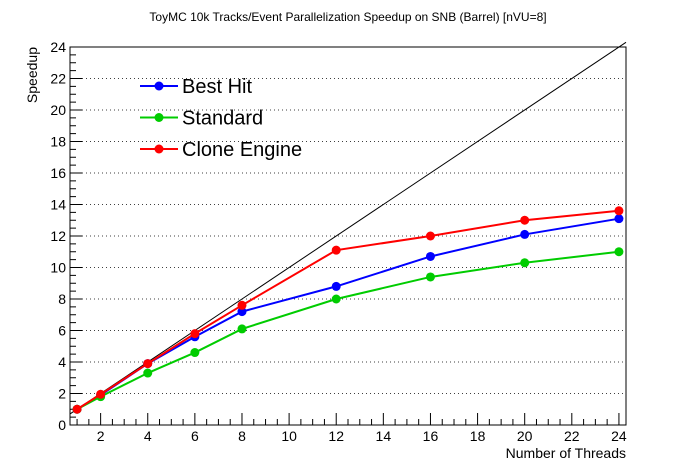 This screenshot has width=696, height=472. Describe the element at coordinates (478, 436) in the screenshot. I see `x-tick-label: 18` at that location.